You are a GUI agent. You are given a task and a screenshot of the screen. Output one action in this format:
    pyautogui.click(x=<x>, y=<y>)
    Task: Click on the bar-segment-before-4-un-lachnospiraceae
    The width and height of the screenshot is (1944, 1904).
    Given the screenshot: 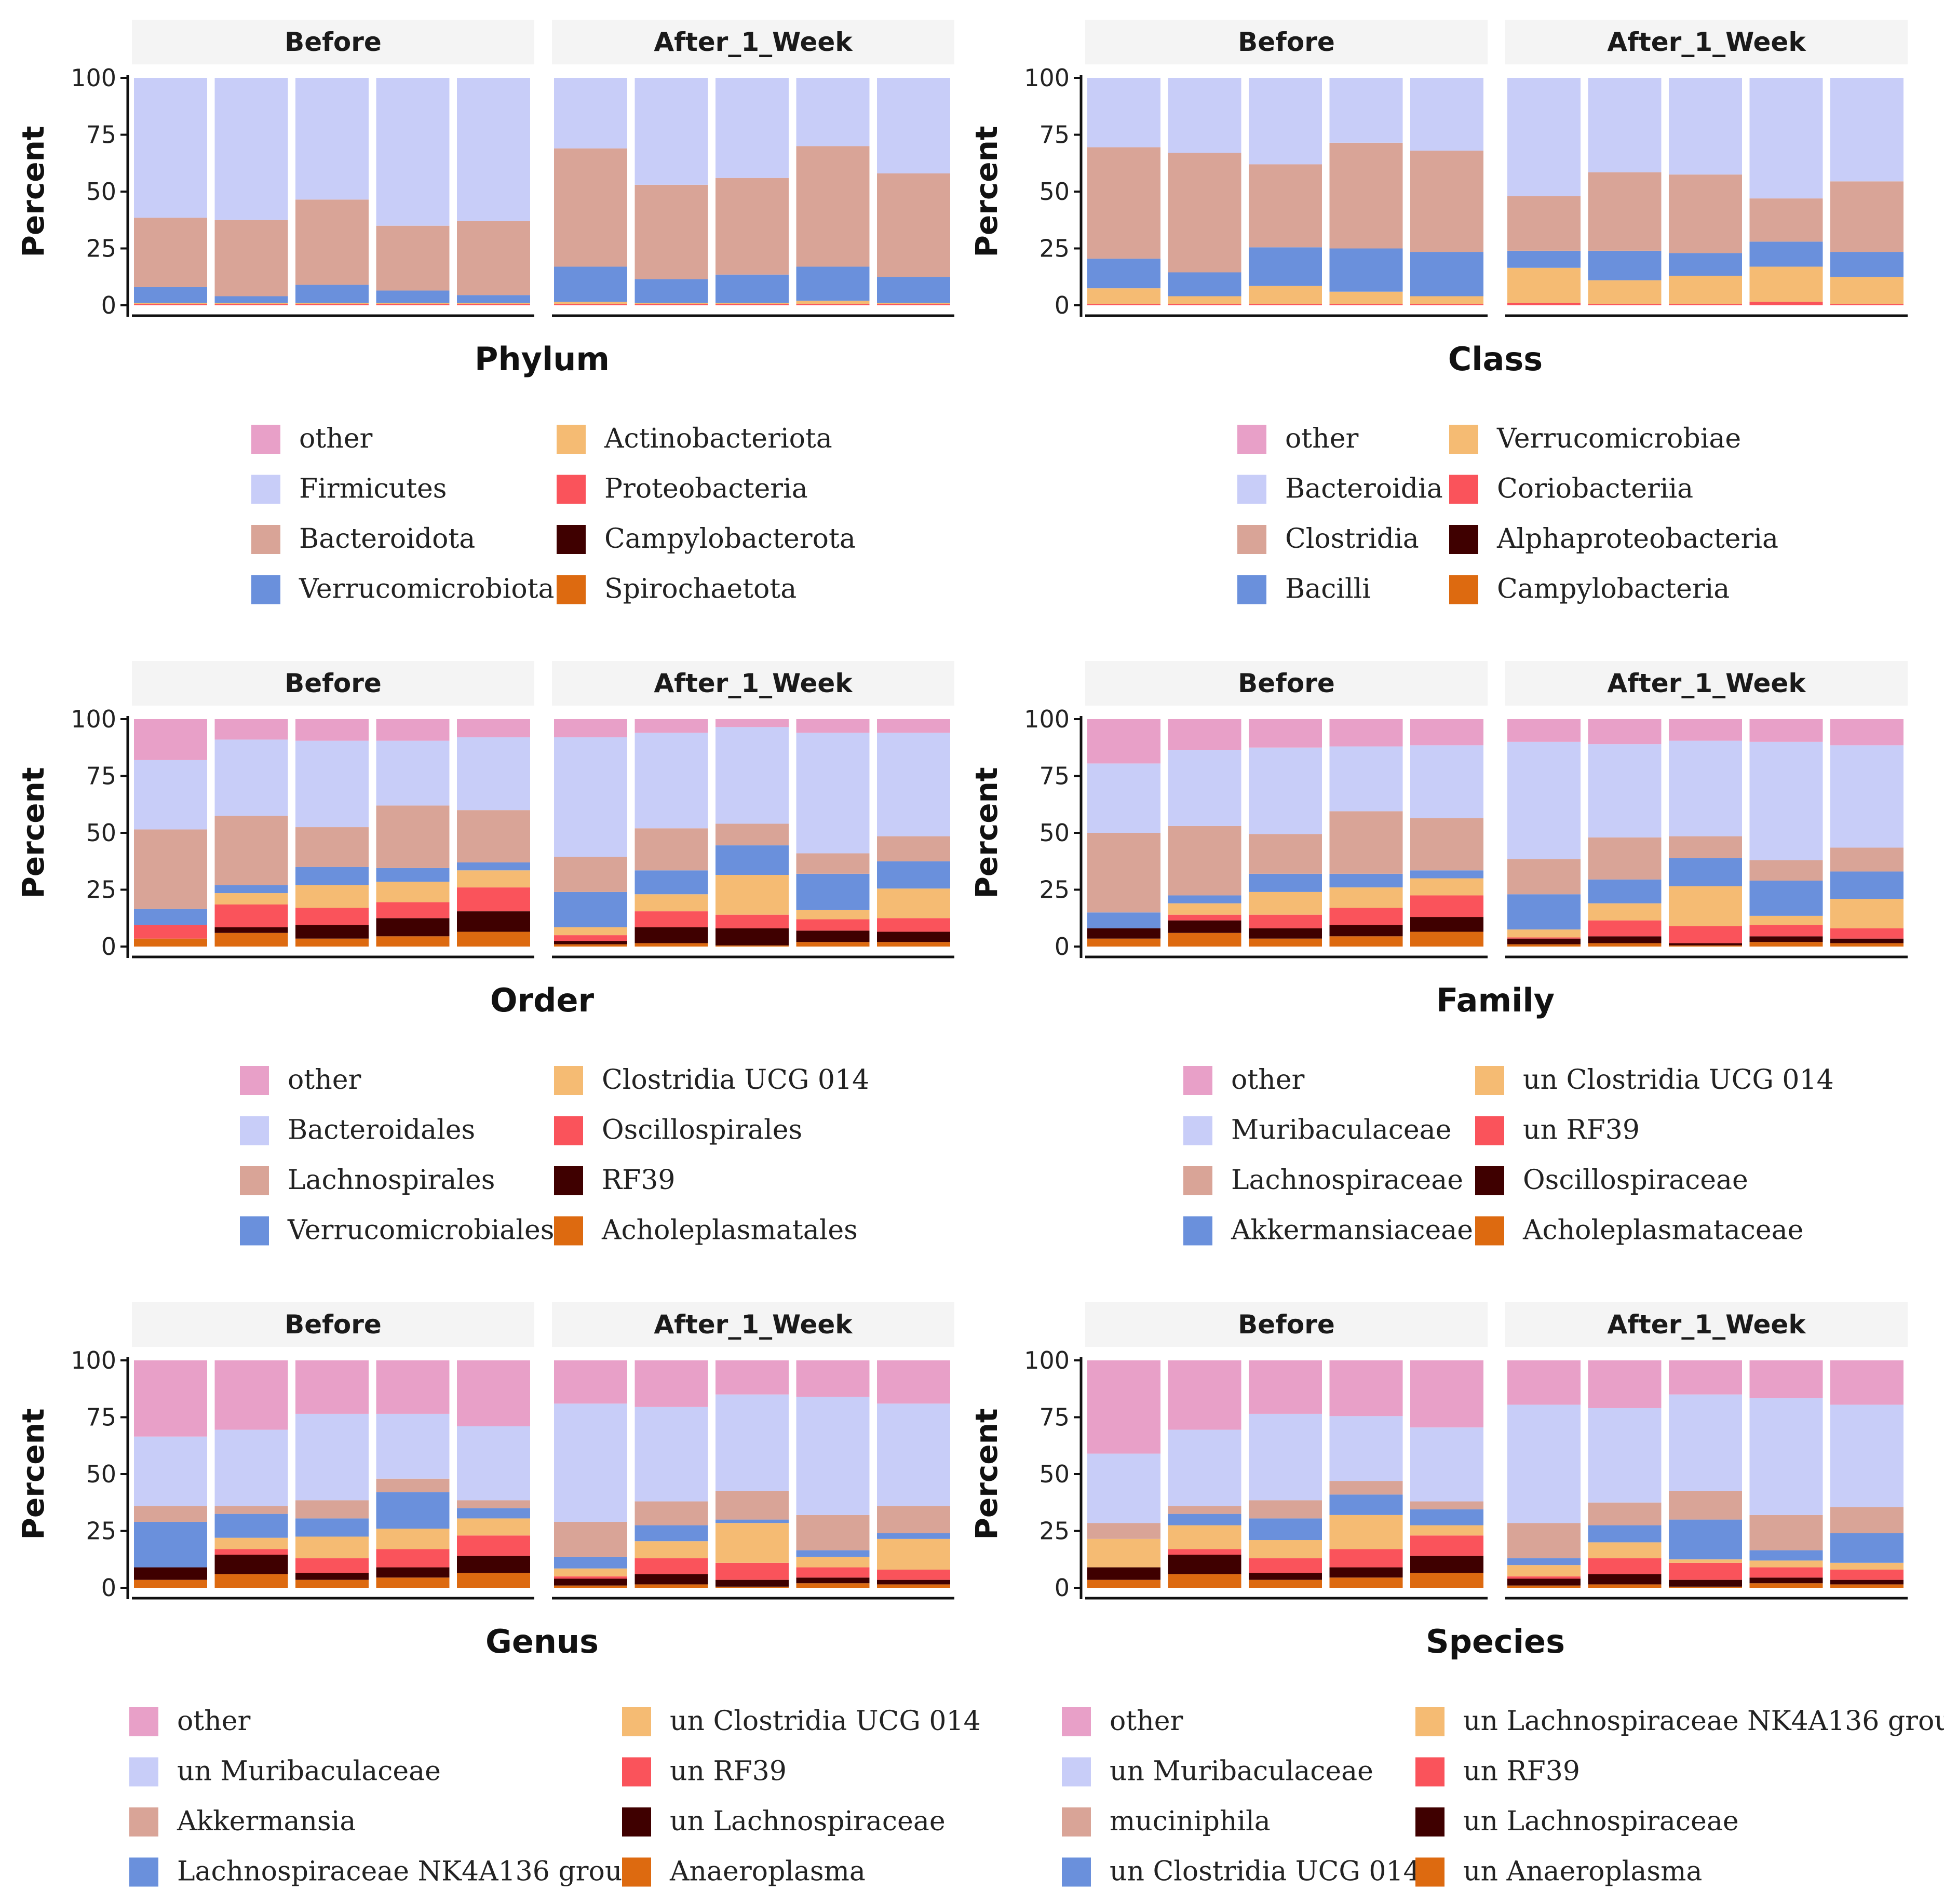 What is the action you would take?
    pyautogui.click(x=413, y=1572)
    